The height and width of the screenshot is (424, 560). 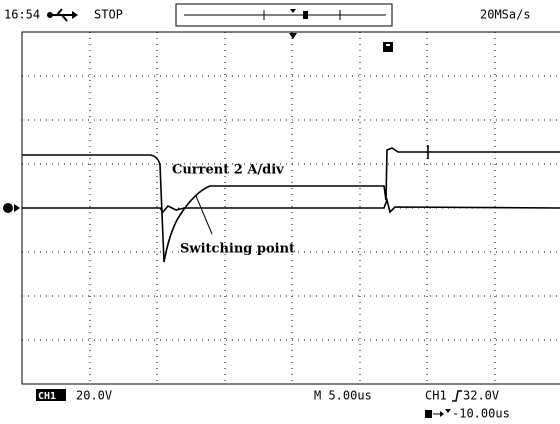 What do you see at coordinates (62, 15) in the screenshot?
I see `usb-icon` at bounding box center [62, 15].